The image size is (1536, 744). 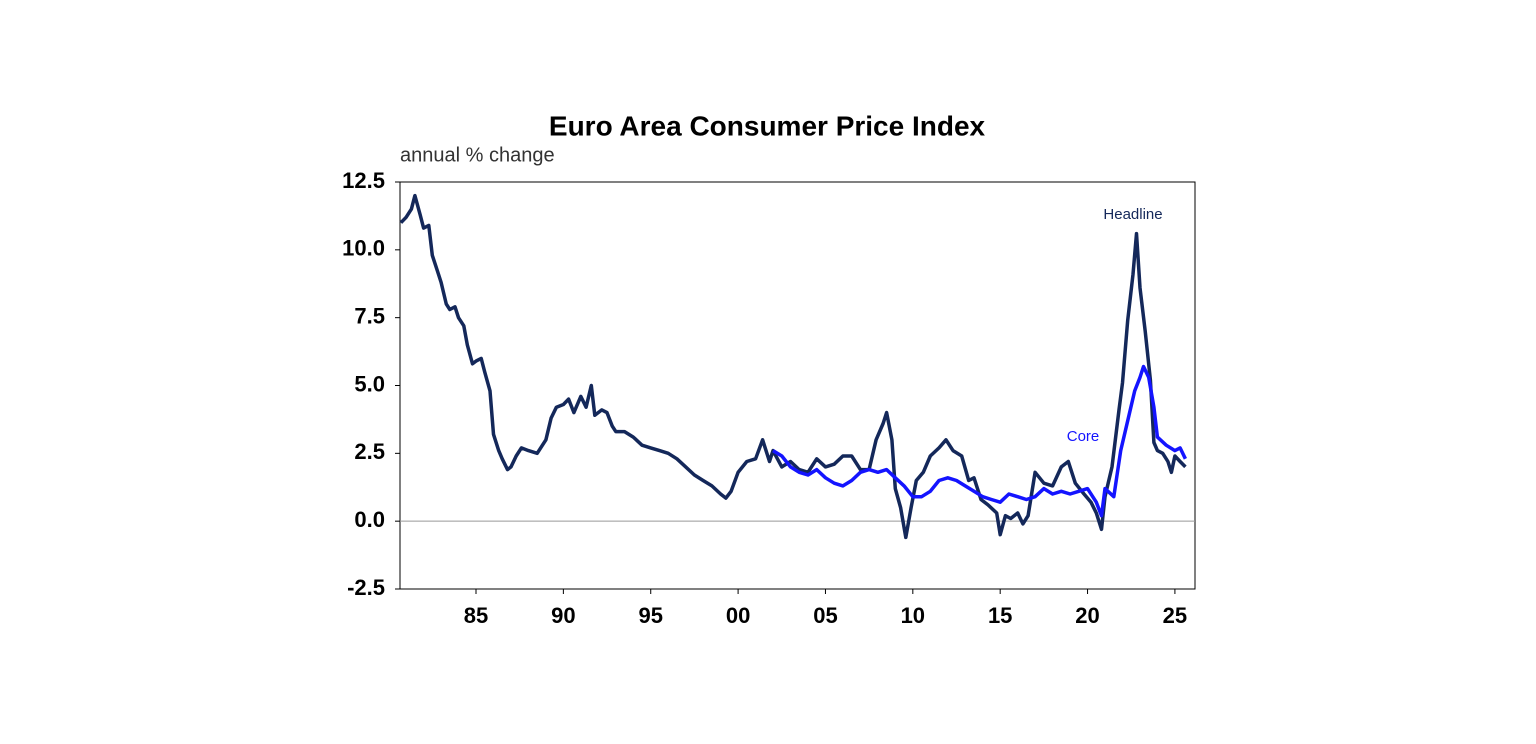 I want to click on x-tick-label: 85, so click(x=476, y=615).